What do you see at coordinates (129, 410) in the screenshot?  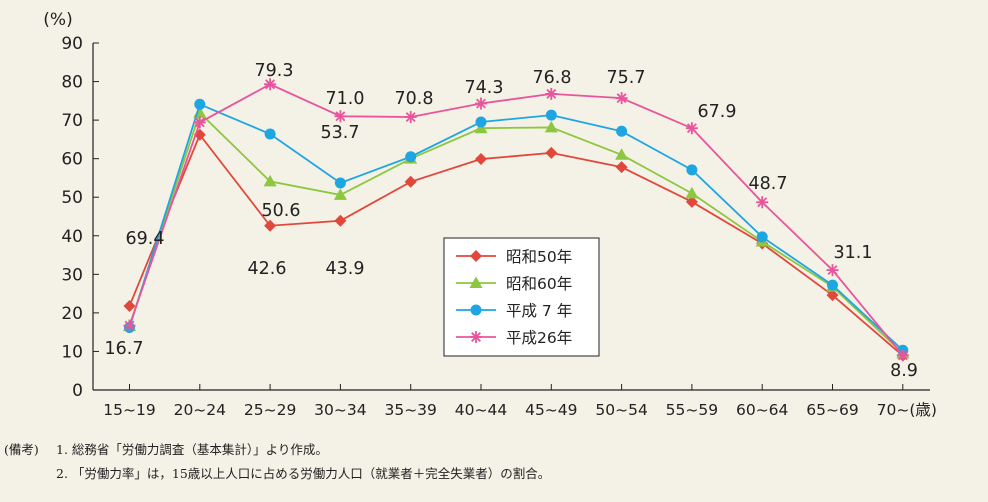 I see `x-tick-label: 15~19` at bounding box center [129, 410].